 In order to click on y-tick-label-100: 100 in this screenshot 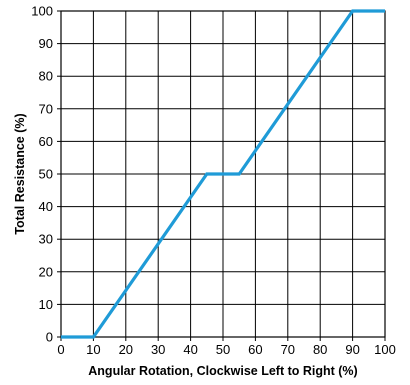, I will do `click(42, 11)`.